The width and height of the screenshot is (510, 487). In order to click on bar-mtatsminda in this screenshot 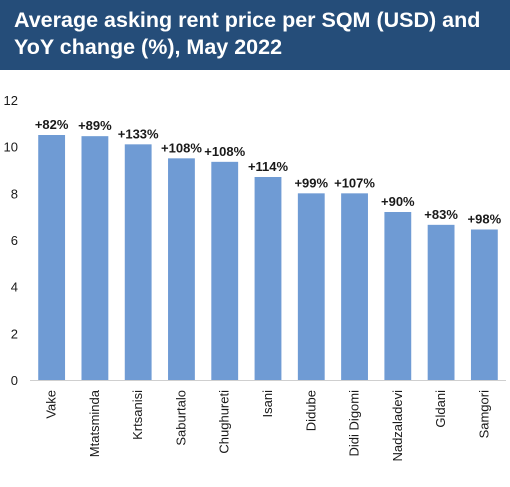, I will do `click(95, 258)`.